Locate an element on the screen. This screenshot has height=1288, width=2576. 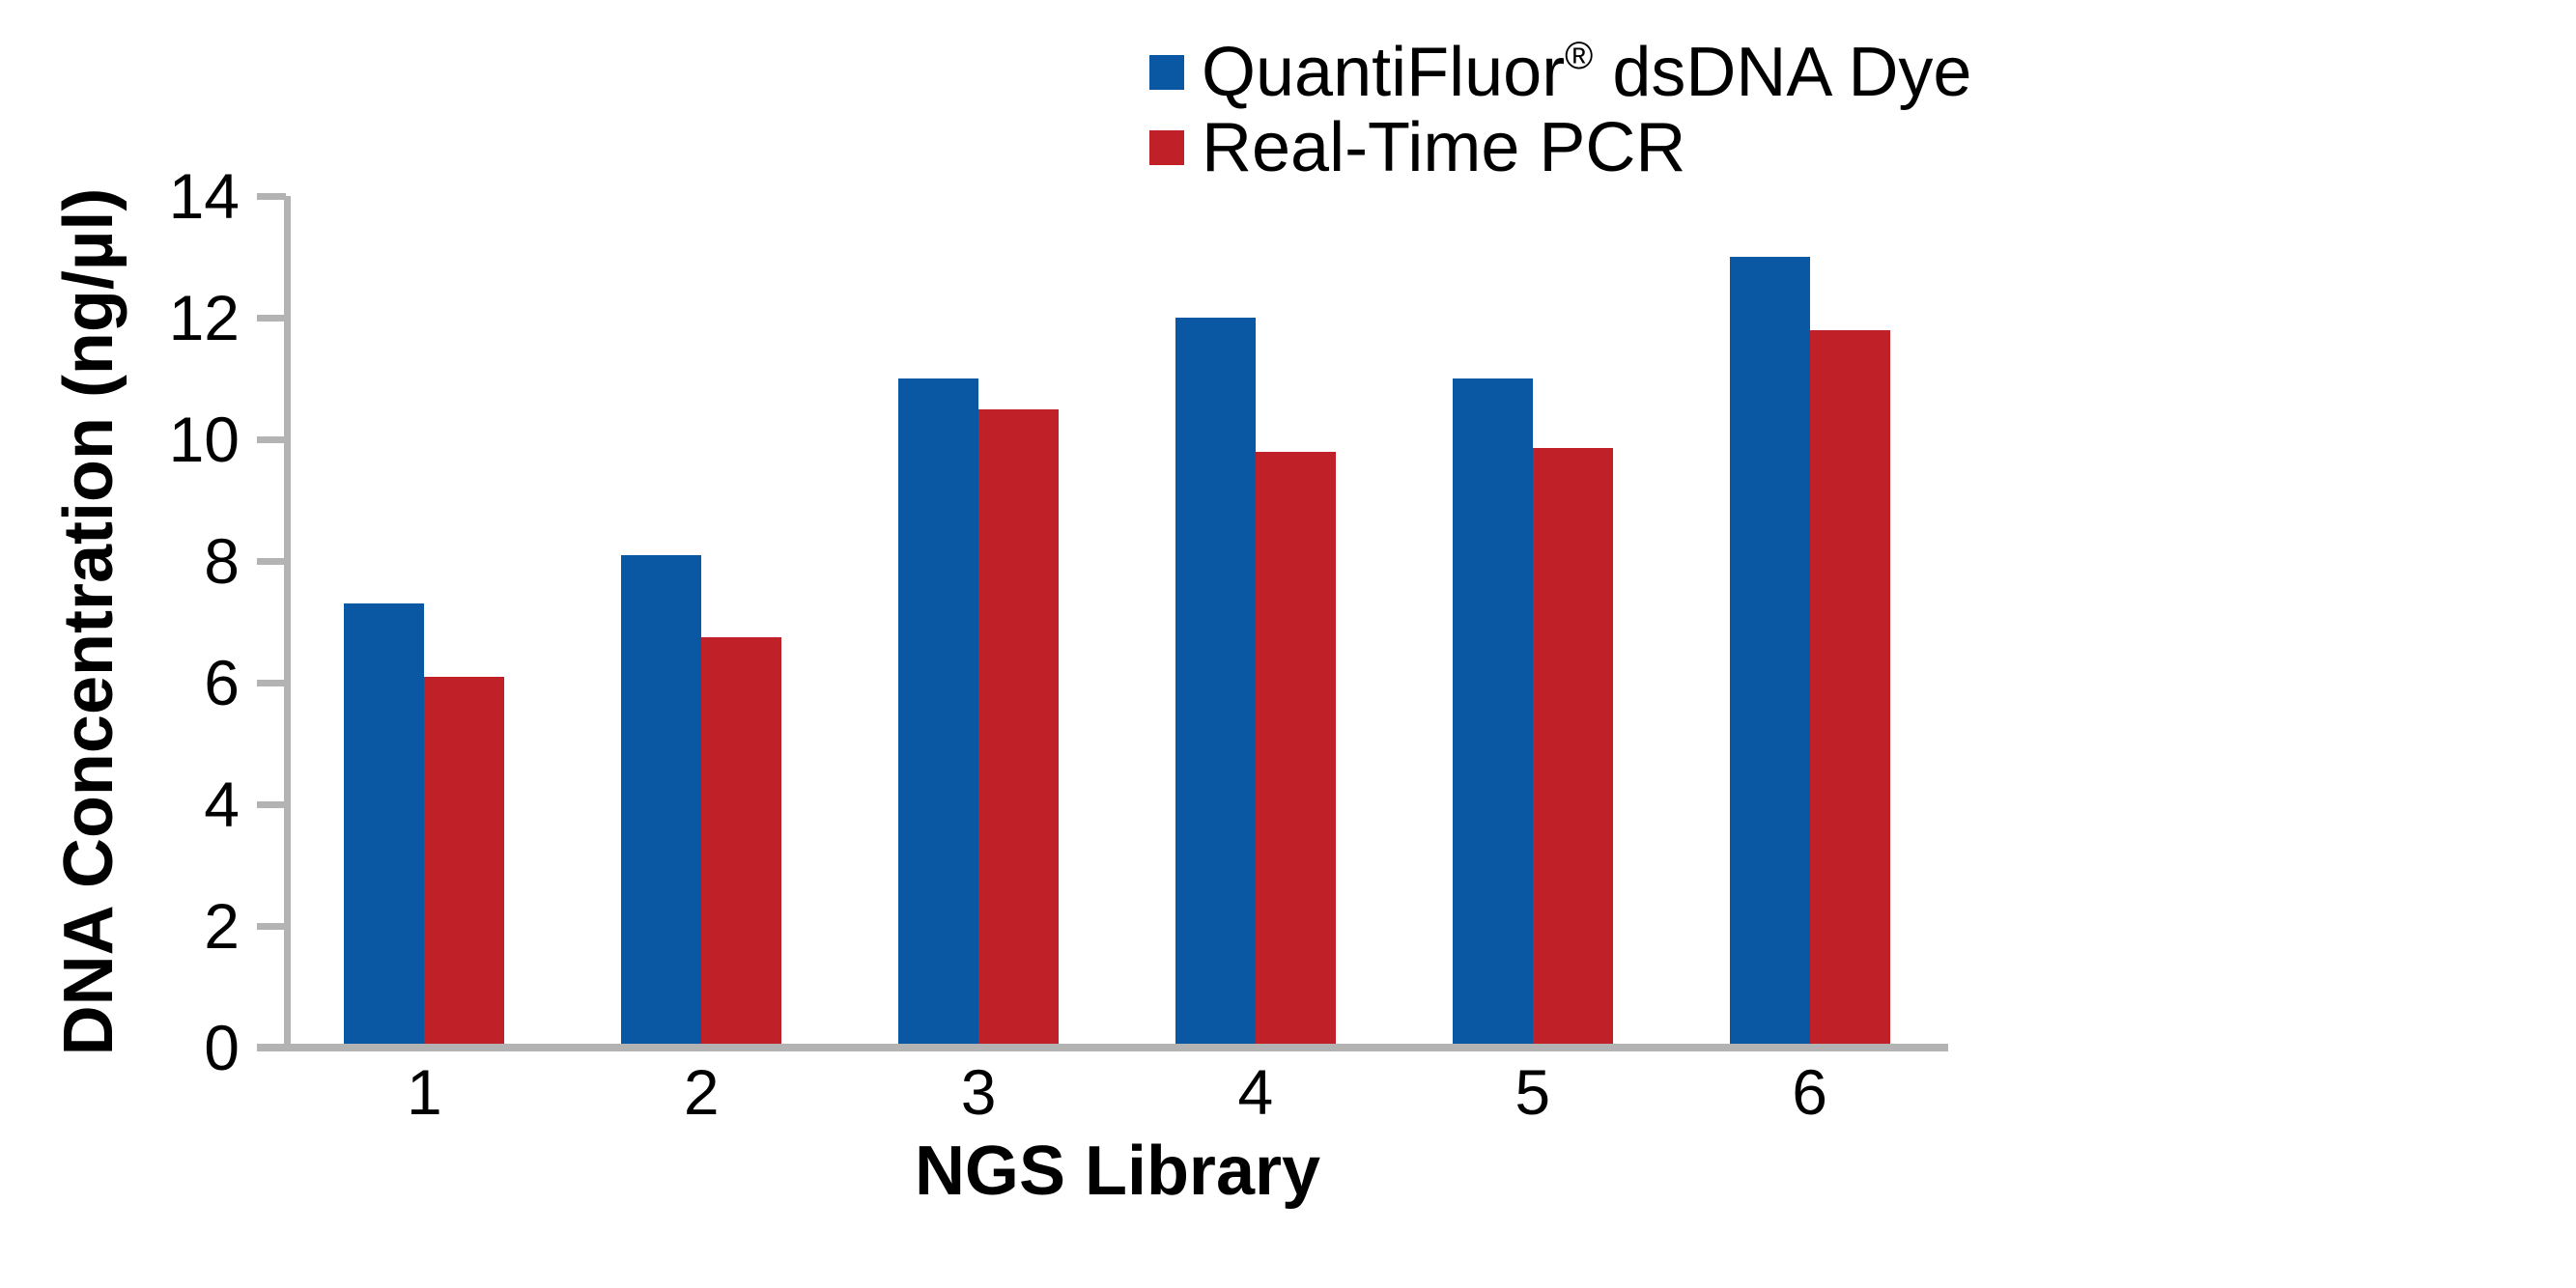
legend: QuantiFluor® dsDNA Dye Real-Time PCR is located at coordinates (1560, 110).